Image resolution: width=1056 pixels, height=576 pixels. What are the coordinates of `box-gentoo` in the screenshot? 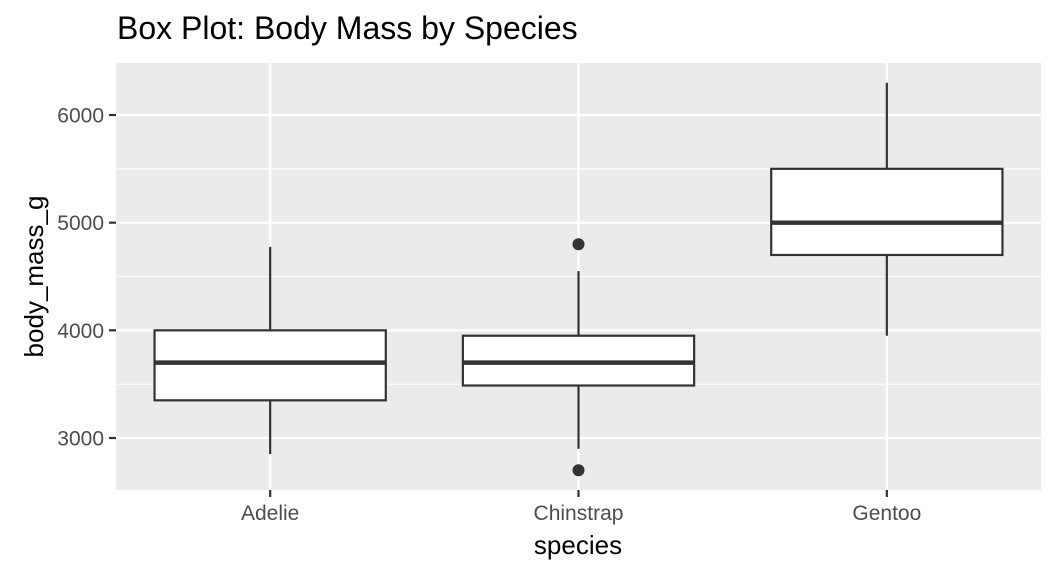 It's located at (887, 209).